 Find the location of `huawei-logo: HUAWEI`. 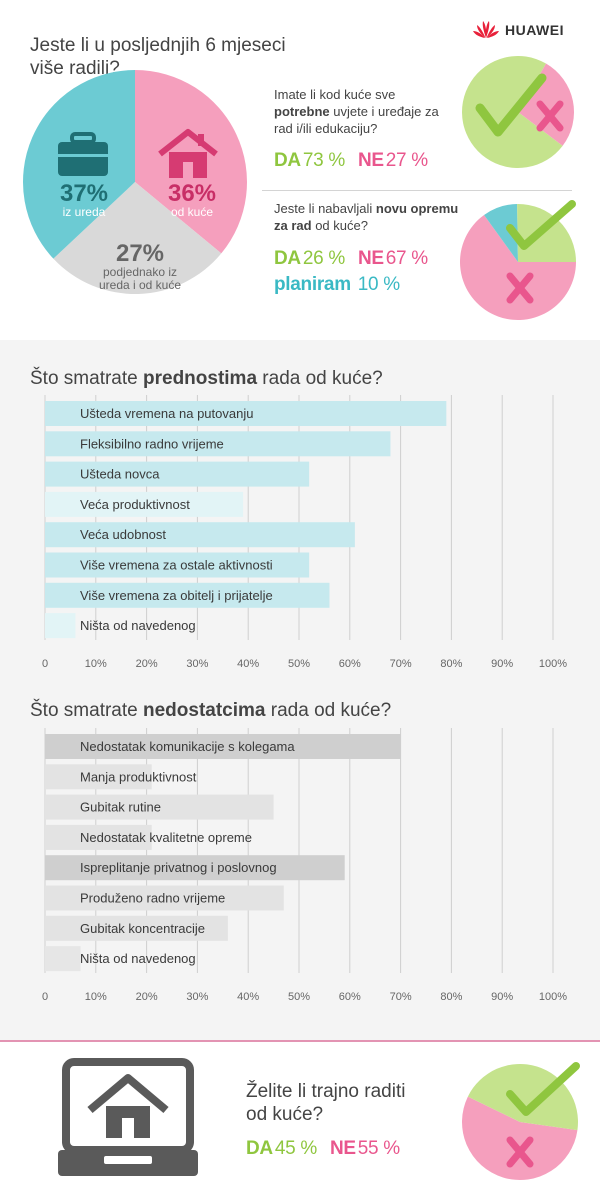

huawei-logo: HUAWEI is located at coordinates (518, 30).